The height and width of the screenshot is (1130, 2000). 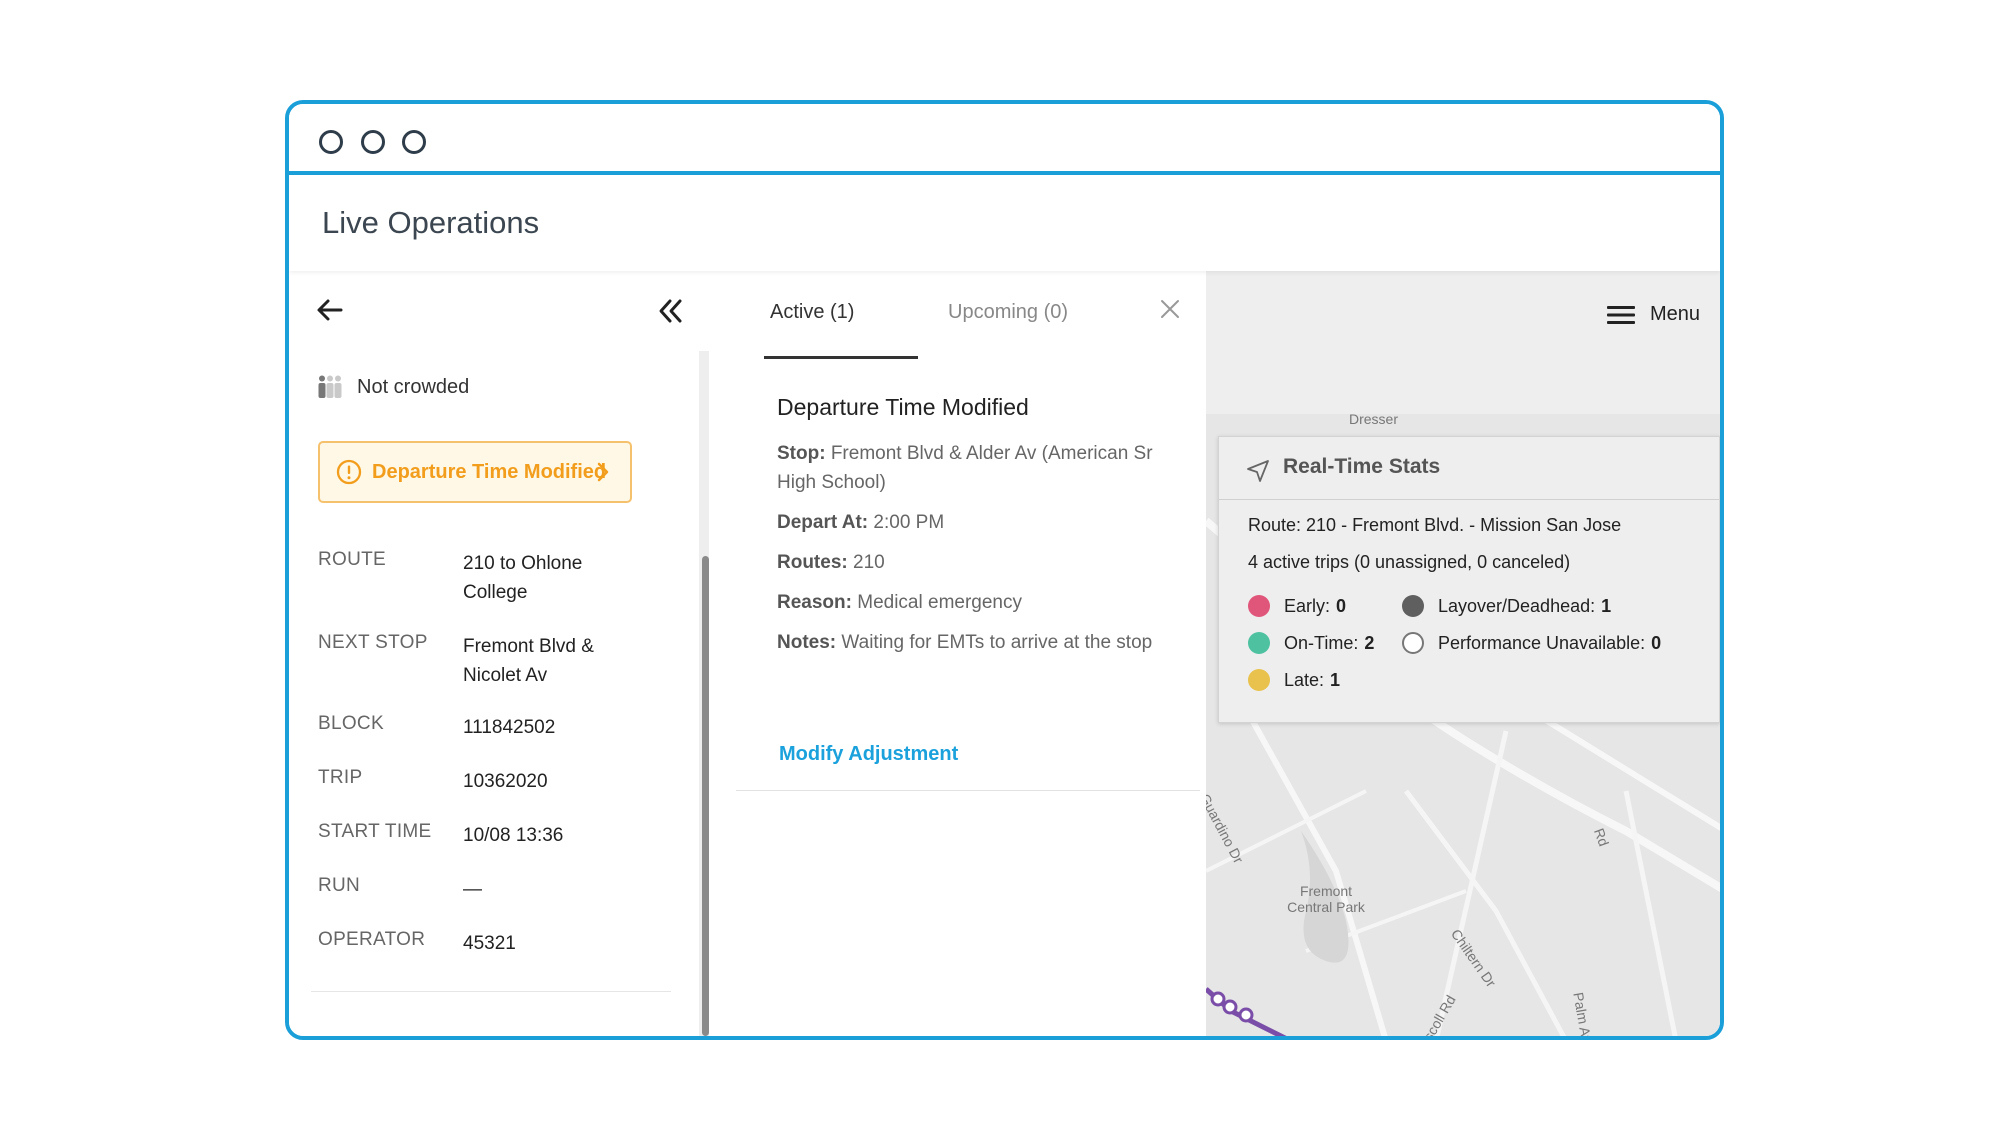 I want to click on detail-value: 45321, so click(x=489, y=943).